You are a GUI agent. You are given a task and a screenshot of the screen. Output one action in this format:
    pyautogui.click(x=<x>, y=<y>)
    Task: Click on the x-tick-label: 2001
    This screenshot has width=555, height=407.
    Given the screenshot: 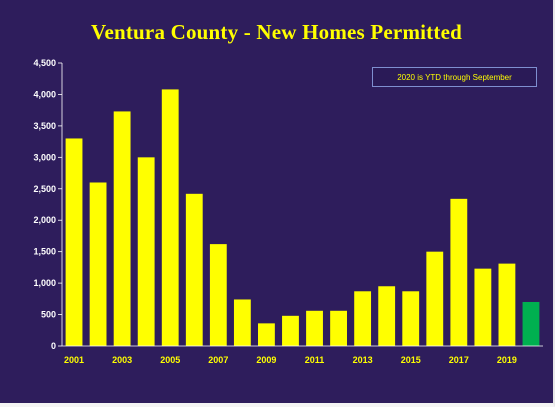 What is the action you would take?
    pyautogui.click(x=74, y=360)
    